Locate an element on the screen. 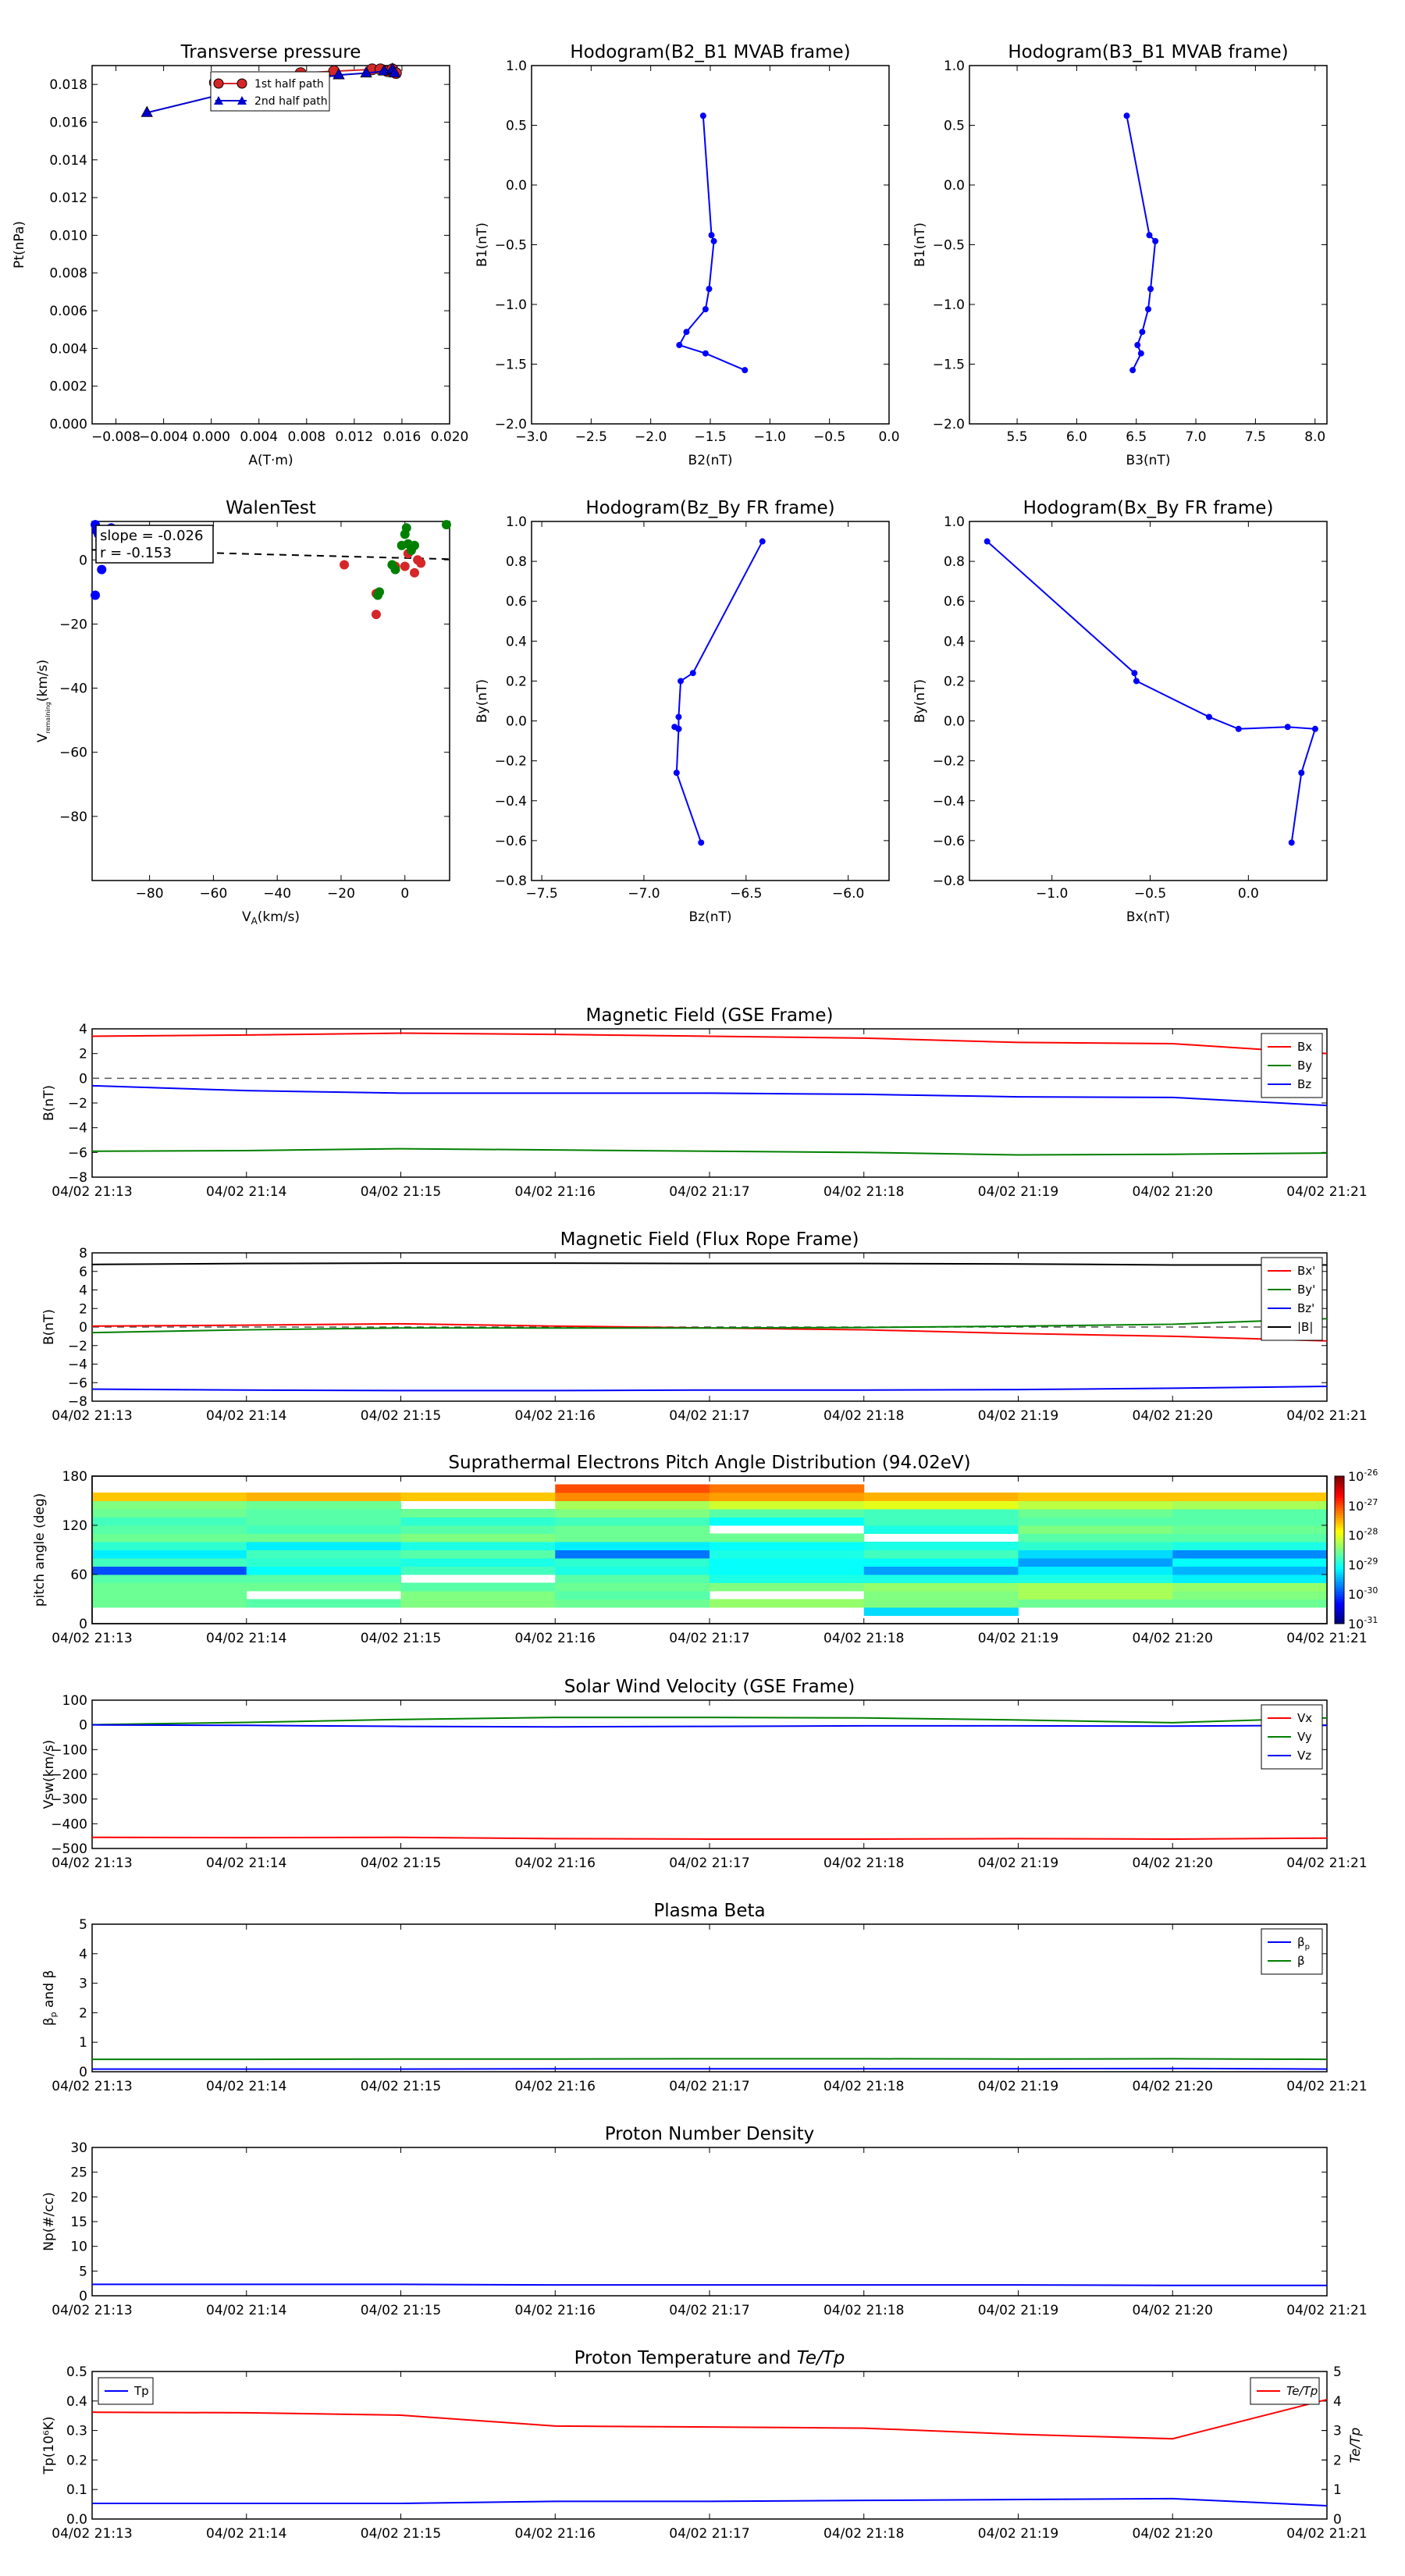 This screenshot has height=2576, width=1405. legend-label: Vy is located at coordinates (1304, 1737).